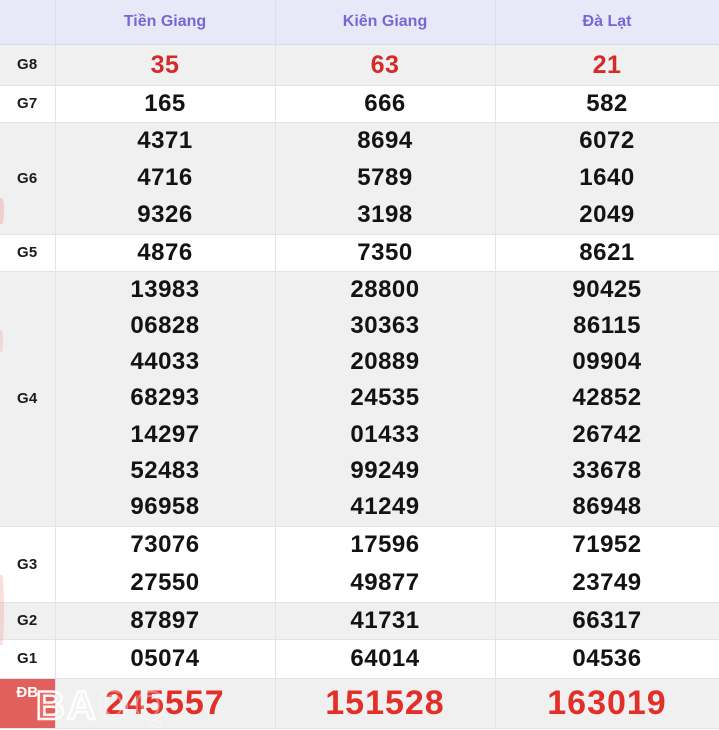 This screenshot has width=719, height=730. Describe the element at coordinates (165, 289) in the screenshot. I see `prize-number: 13983` at that location.